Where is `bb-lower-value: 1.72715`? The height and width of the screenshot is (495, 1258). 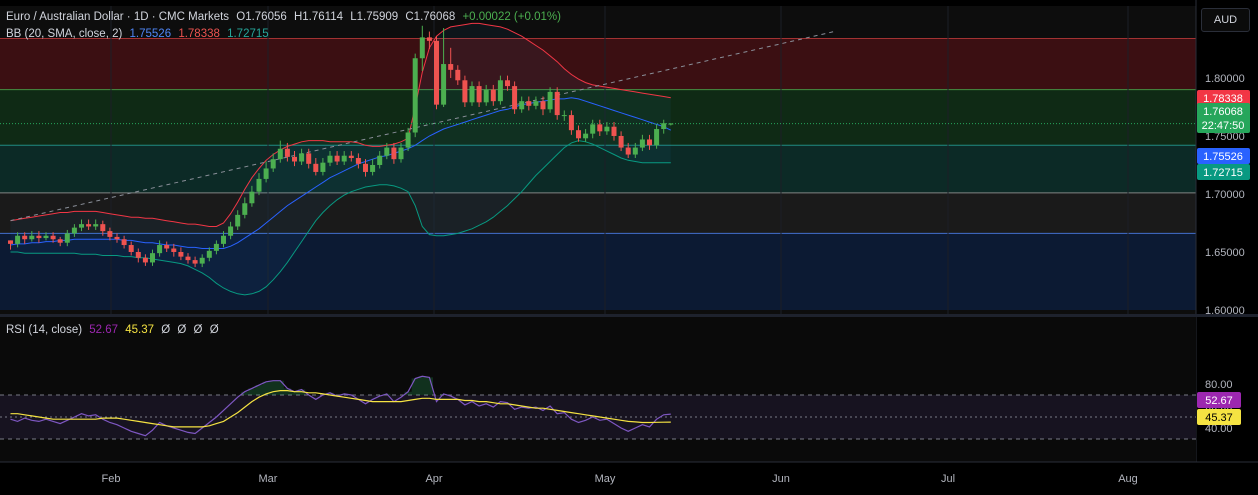
bb-lower-value: 1.72715 is located at coordinates (248, 34).